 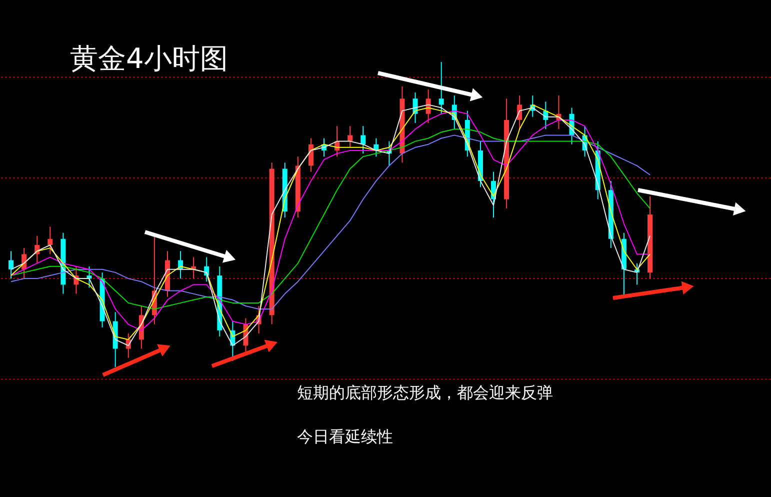 What do you see at coordinates (425, 392) in the screenshot?
I see `text: 短期的底部形态形成，都会迎来反弹` at bounding box center [425, 392].